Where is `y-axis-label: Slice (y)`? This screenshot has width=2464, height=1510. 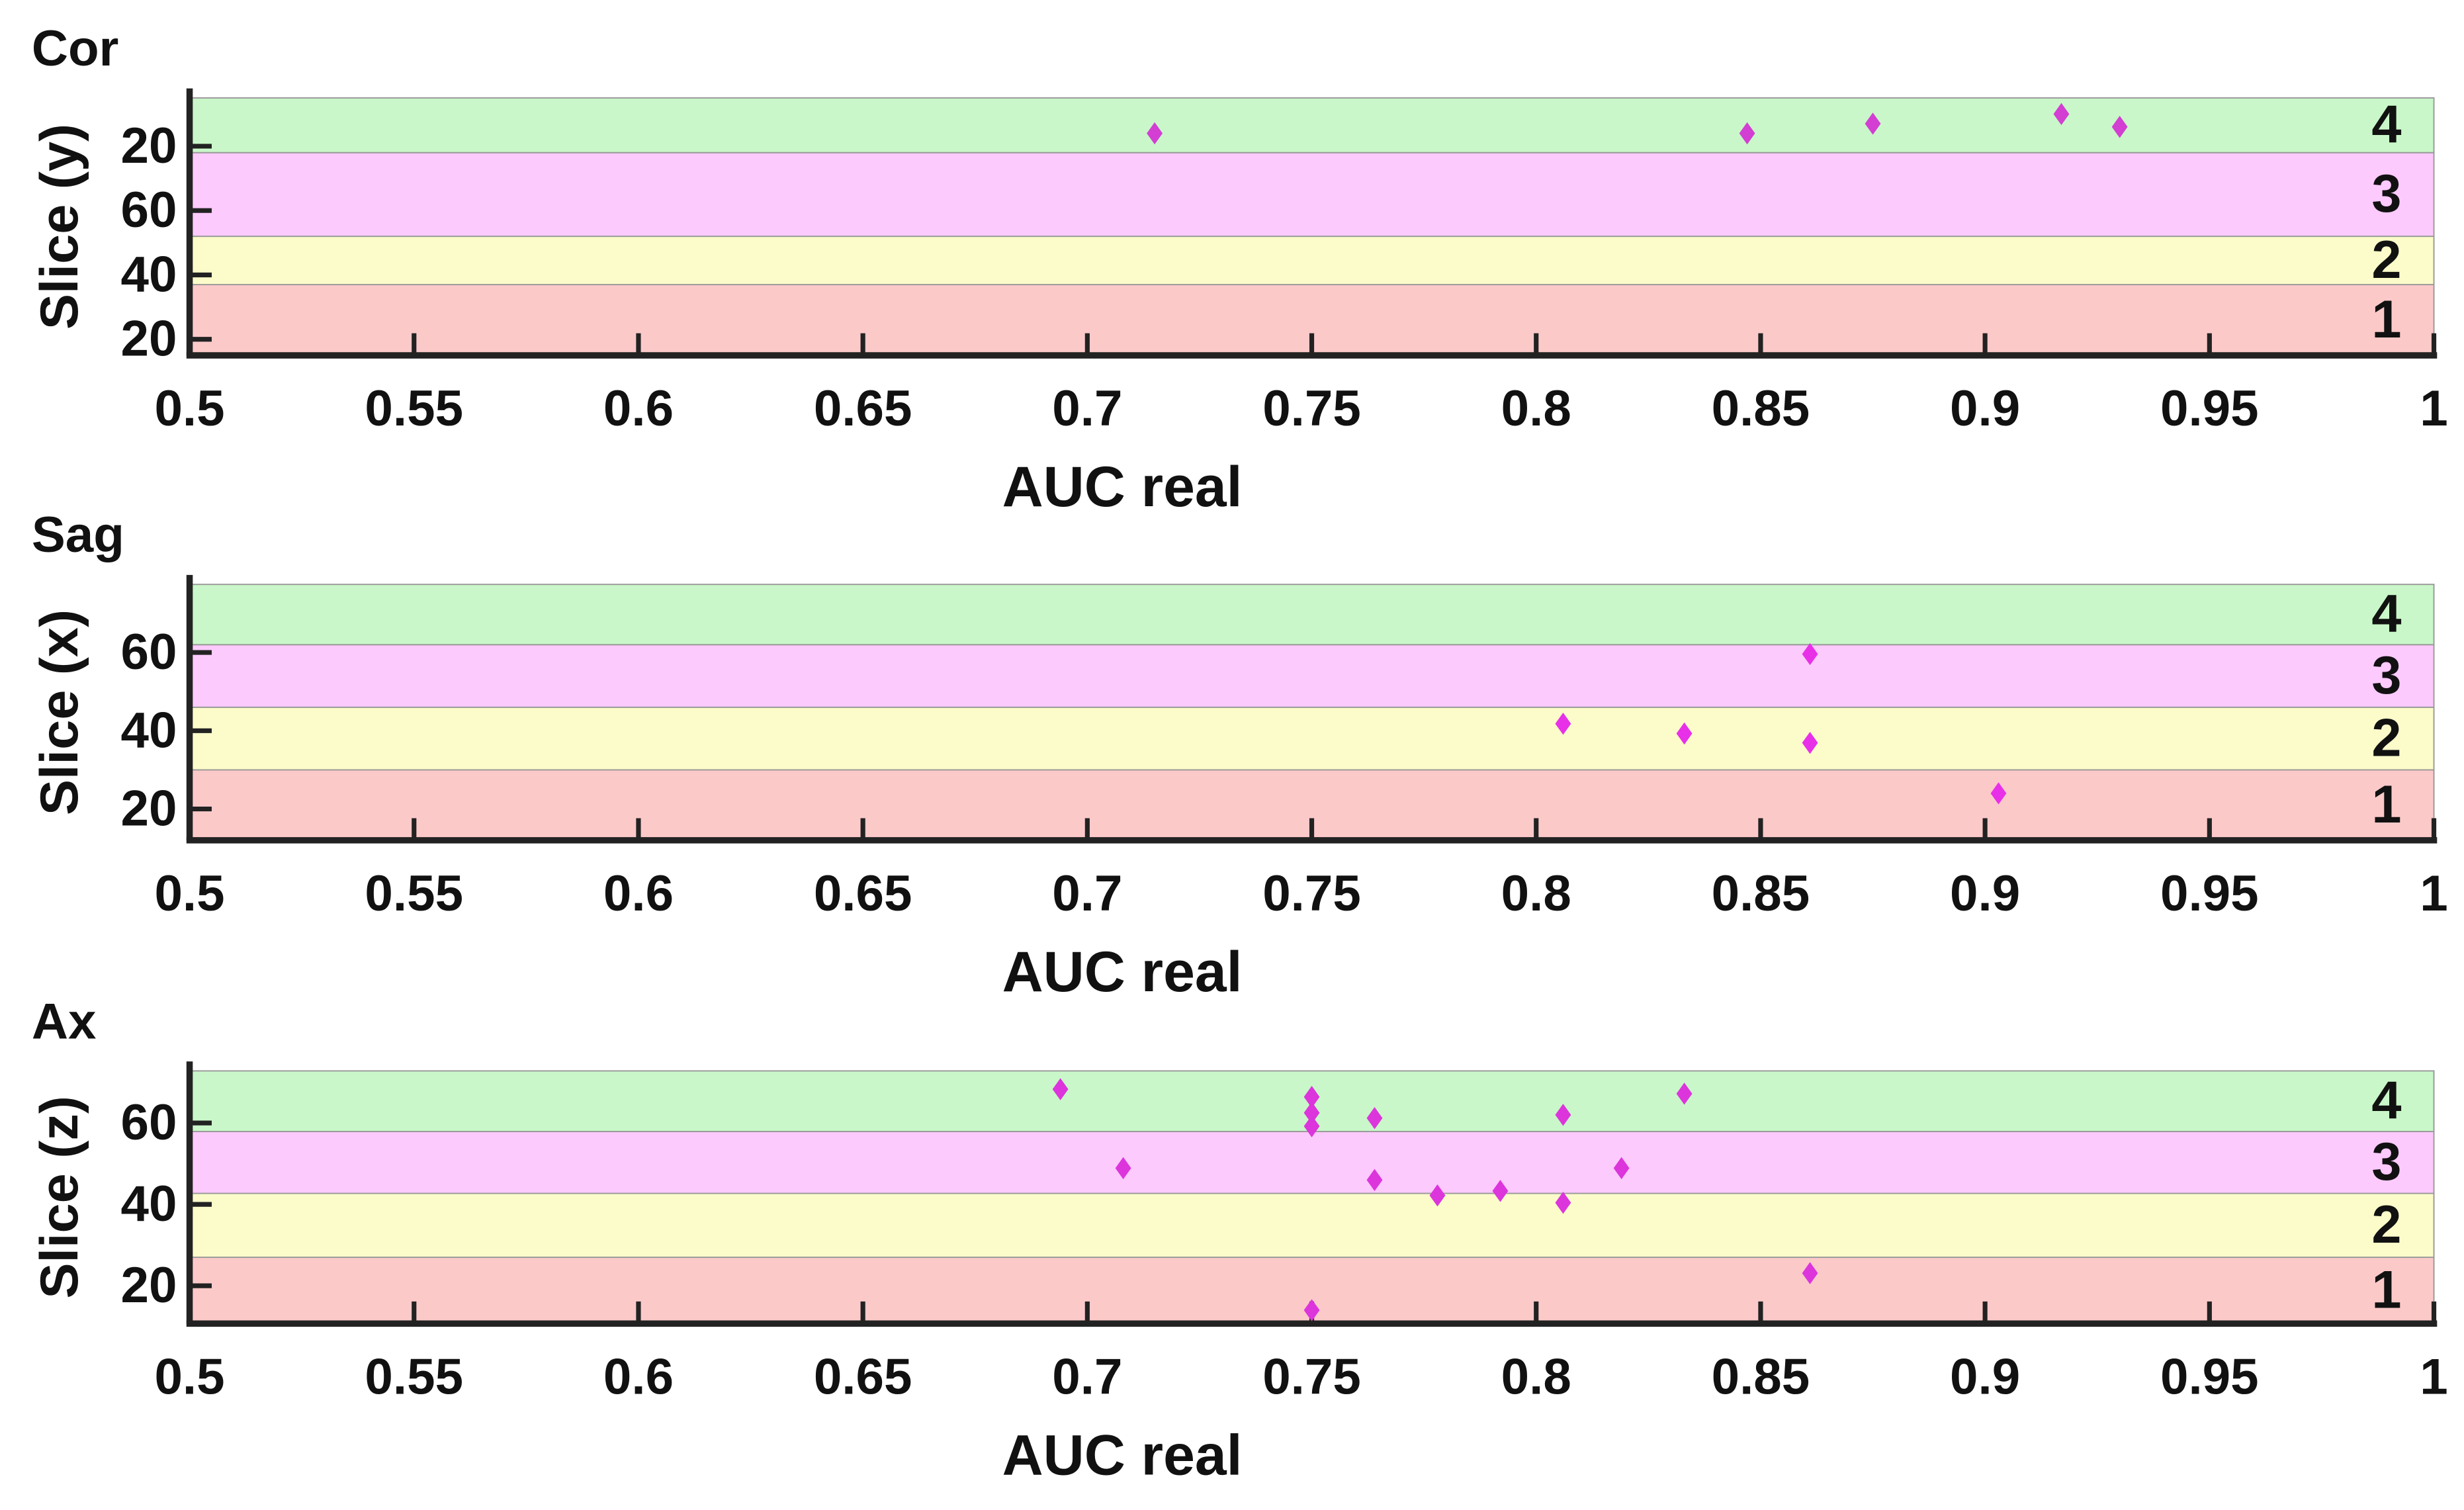 y-axis-label: Slice (y) is located at coordinates (59, 227).